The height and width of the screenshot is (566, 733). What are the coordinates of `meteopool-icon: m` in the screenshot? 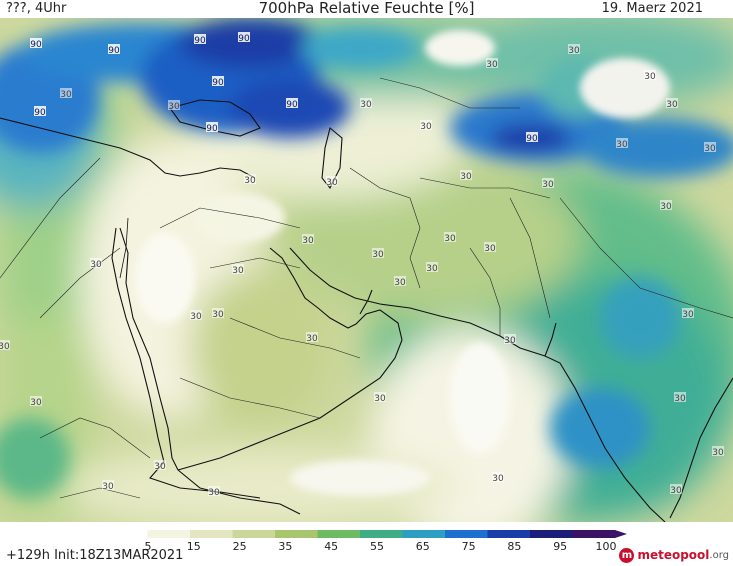 It's located at (627, 555).